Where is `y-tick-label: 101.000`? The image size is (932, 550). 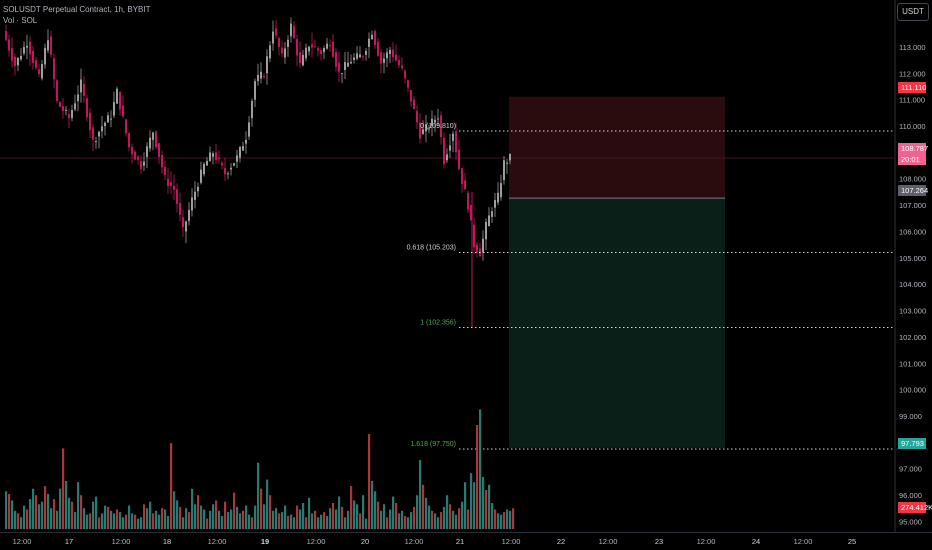
y-tick-label: 101.000 is located at coordinates (912, 363).